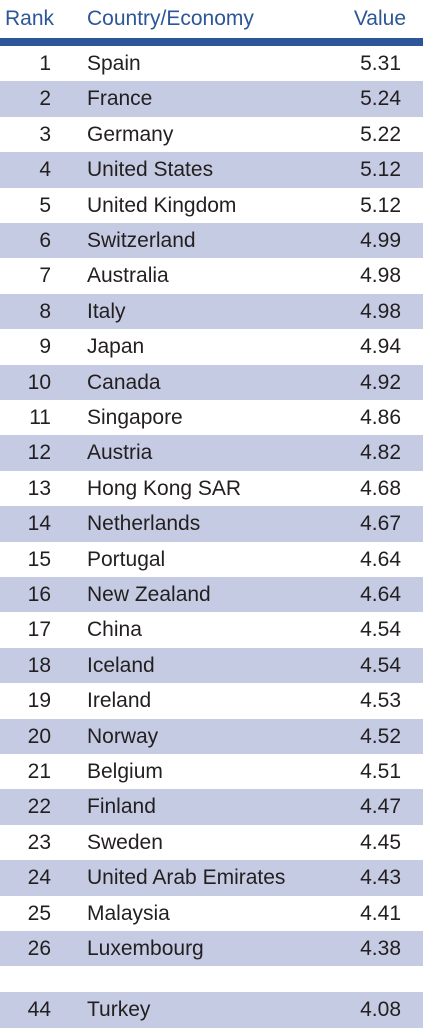  I want to click on country-cell: Norway, so click(123, 736).